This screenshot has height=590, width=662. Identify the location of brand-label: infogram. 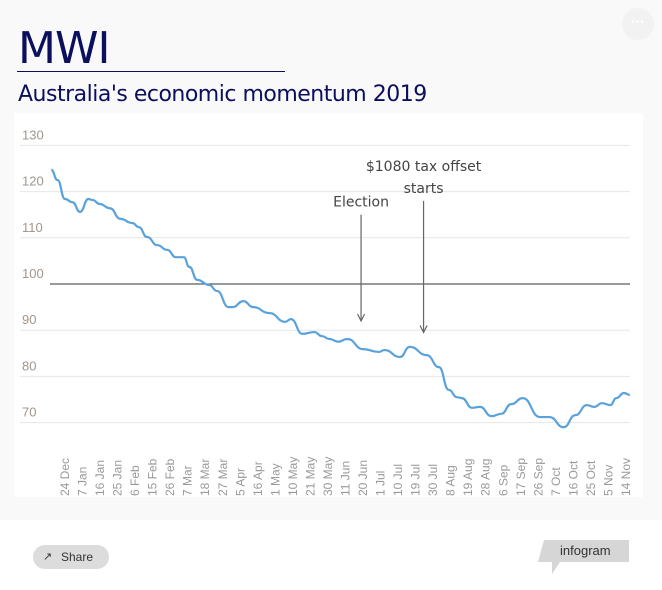
(585, 550).